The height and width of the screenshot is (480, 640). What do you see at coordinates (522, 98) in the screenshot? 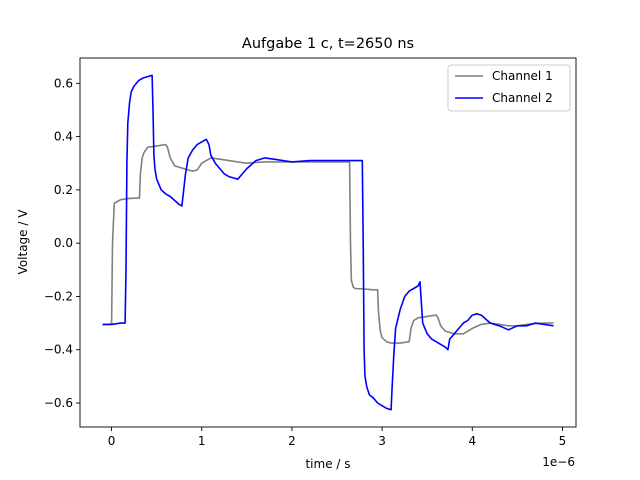
I see `legend-label-channel-2: Channel 2` at bounding box center [522, 98].